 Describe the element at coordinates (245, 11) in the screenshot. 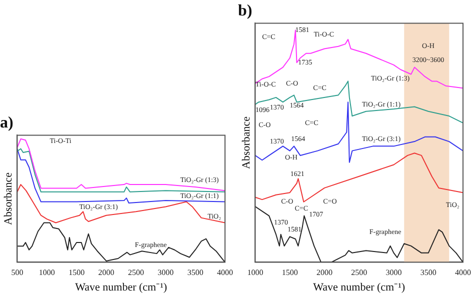

I see `chart-title: b)` at that location.